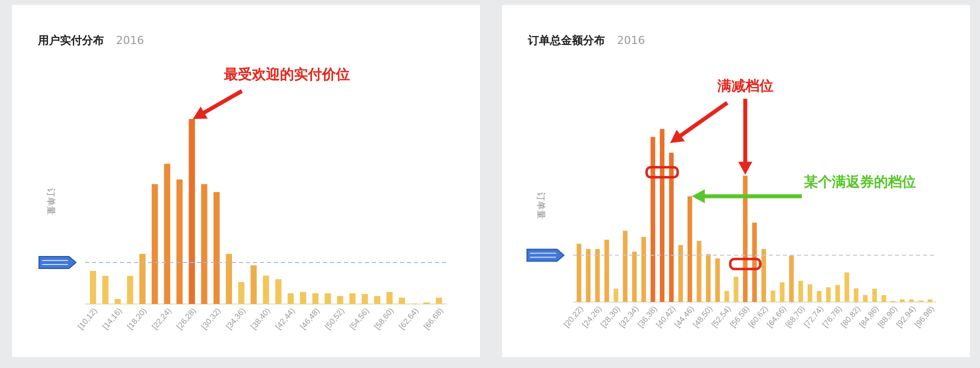 This screenshot has width=980, height=368. What do you see at coordinates (70, 40) in the screenshot?
I see `chart-title: 用户实付分布` at bounding box center [70, 40].